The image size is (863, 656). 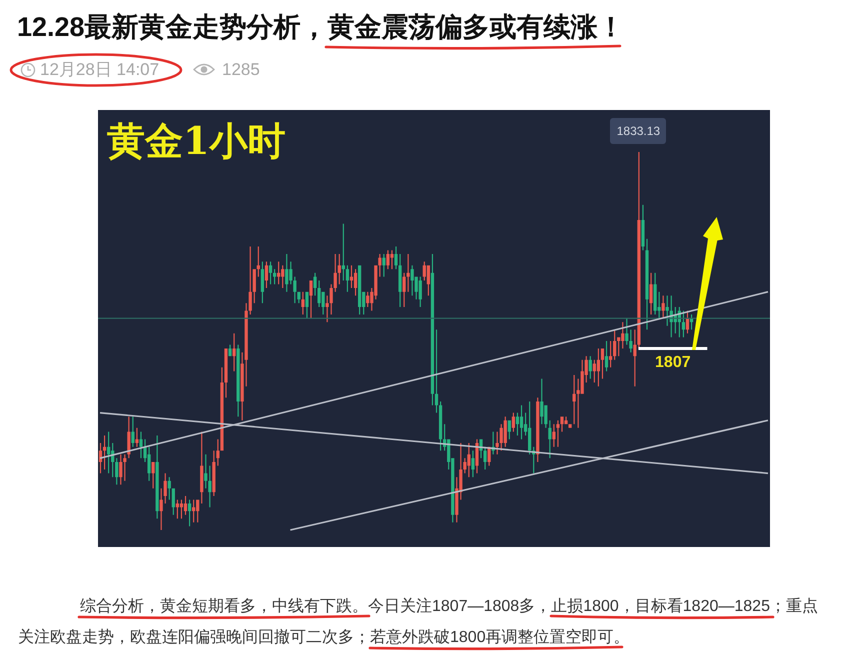 I want to click on text: 综合分析，黄金短期看多，中线有下跌。今日关注1807—1808多，止损1800，目标看1820—1825；重点关注欧盘走势，欧盘连阳偏强晚间回撤可二次多；若意外跌破1800再调整位置空即可。, so click(x=418, y=622).